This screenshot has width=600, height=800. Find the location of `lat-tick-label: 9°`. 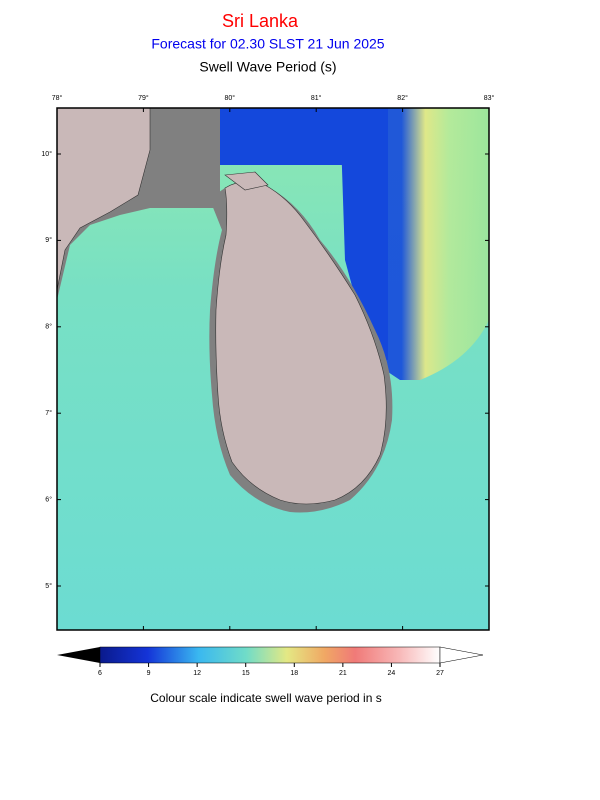

lat-tick-label: 9° is located at coordinates (48, 240).